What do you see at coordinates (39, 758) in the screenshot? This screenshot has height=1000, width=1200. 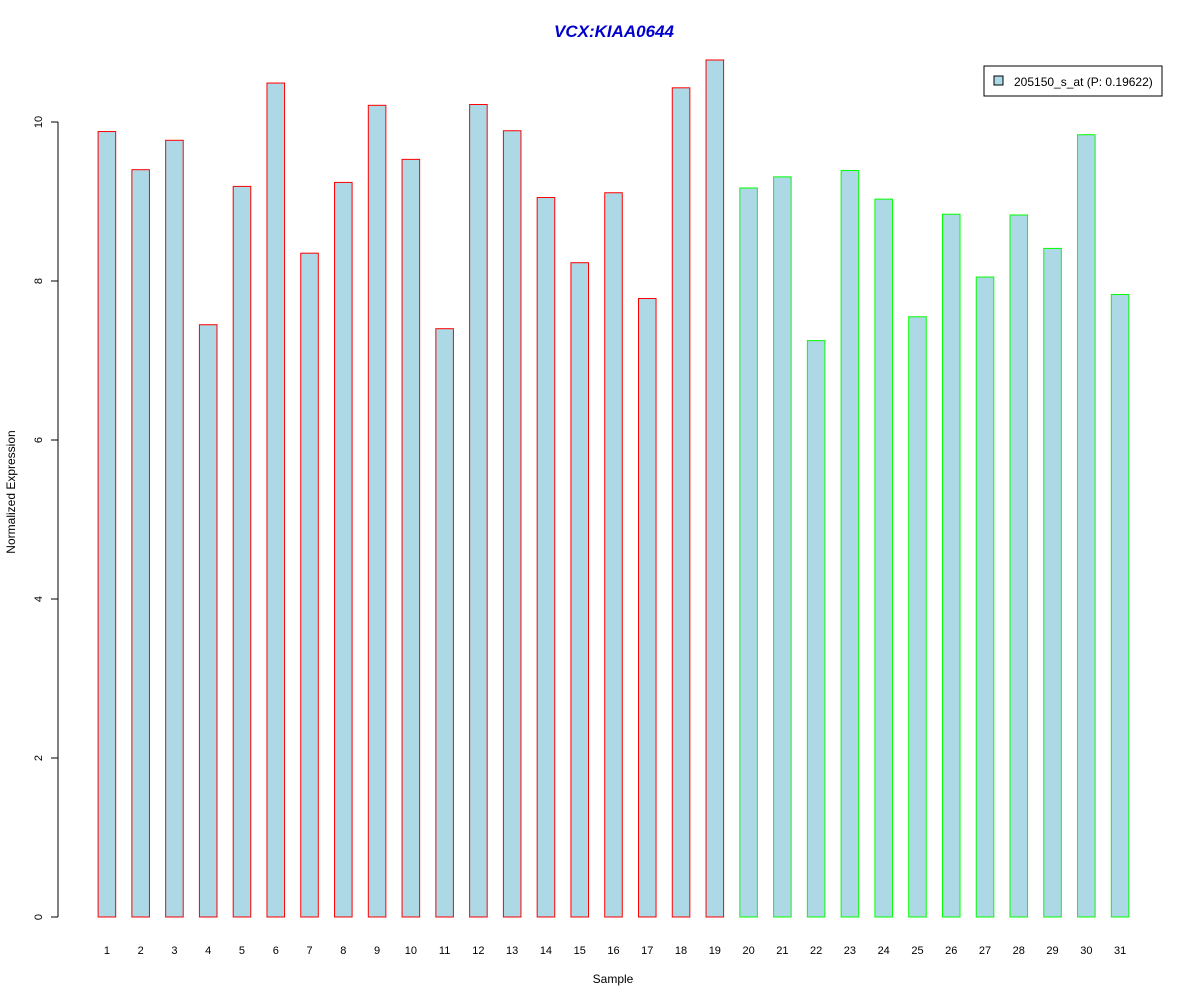 I see `y-tick-label: 2` at bounding box center [39, 758].